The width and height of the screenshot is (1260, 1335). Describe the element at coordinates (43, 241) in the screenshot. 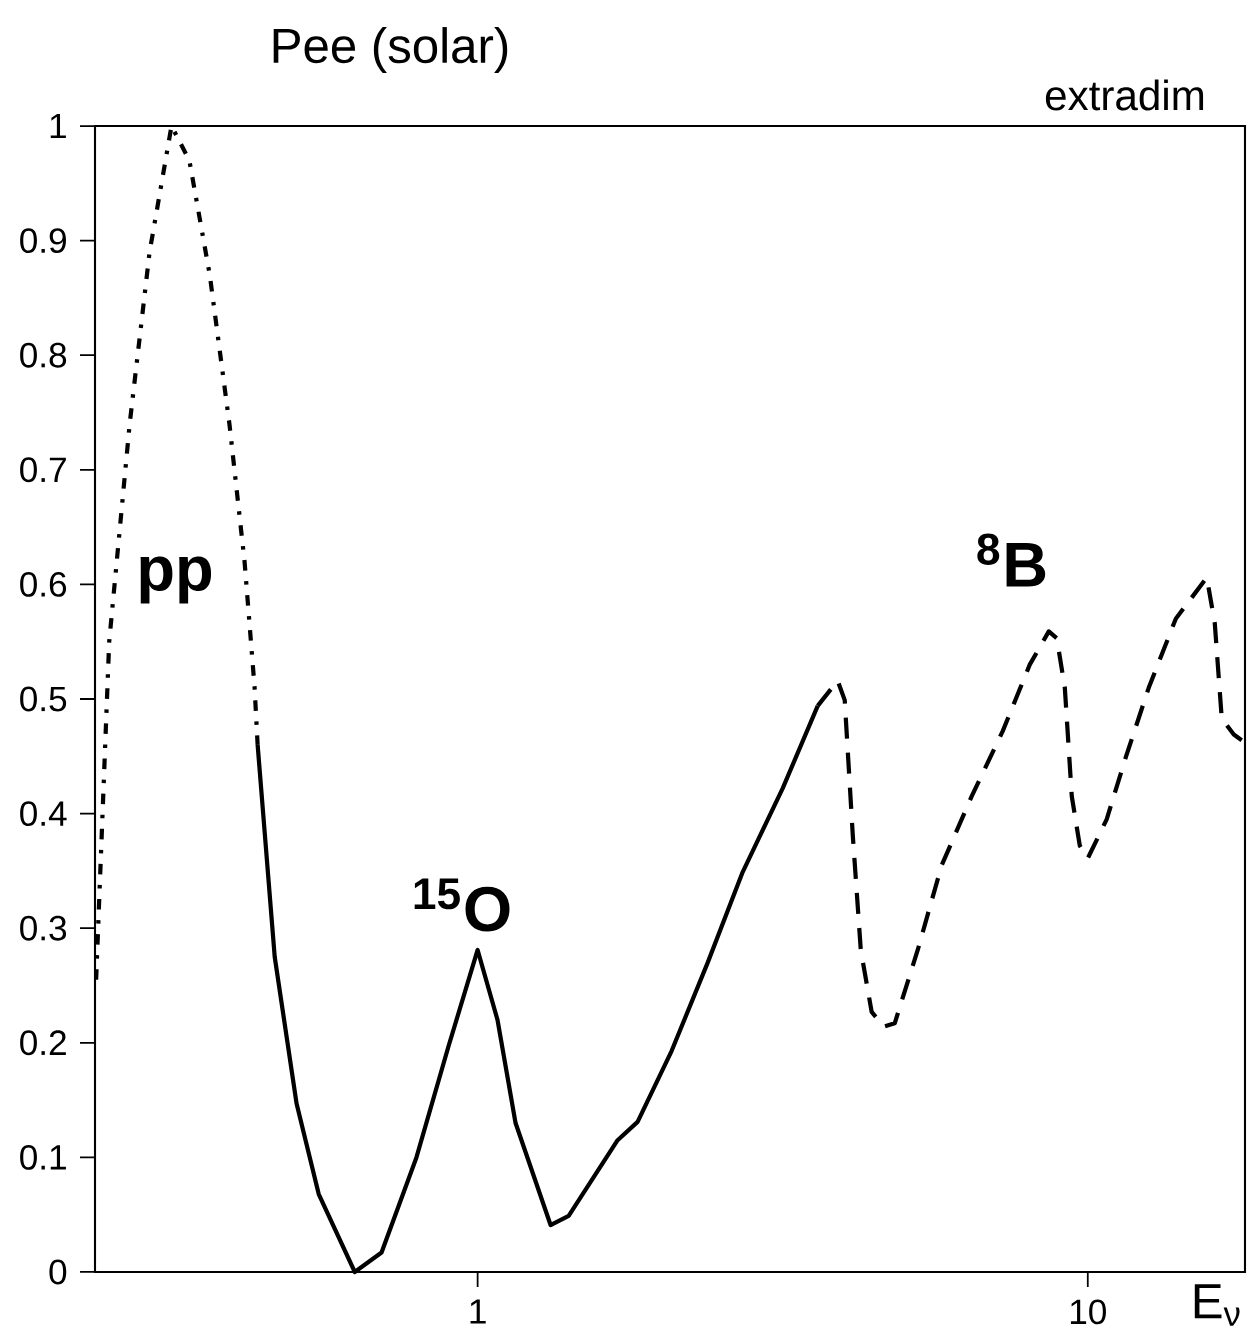

I see `y-tick-label: 0.9` at that location.